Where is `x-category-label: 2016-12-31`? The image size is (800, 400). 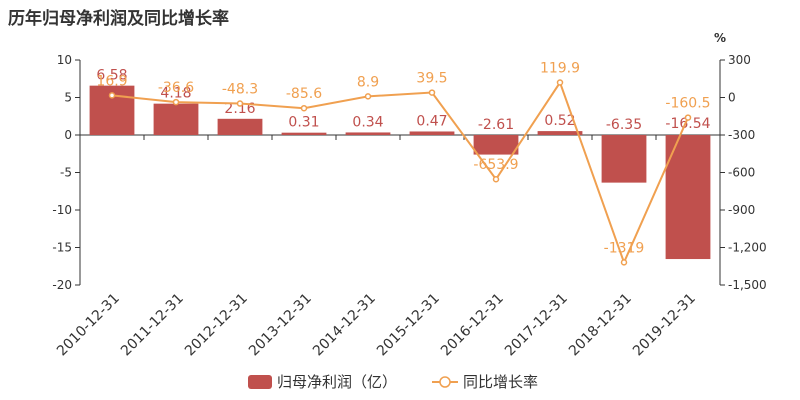
x-category-label: 2016-12-31 is located at coordinates (472, 325).